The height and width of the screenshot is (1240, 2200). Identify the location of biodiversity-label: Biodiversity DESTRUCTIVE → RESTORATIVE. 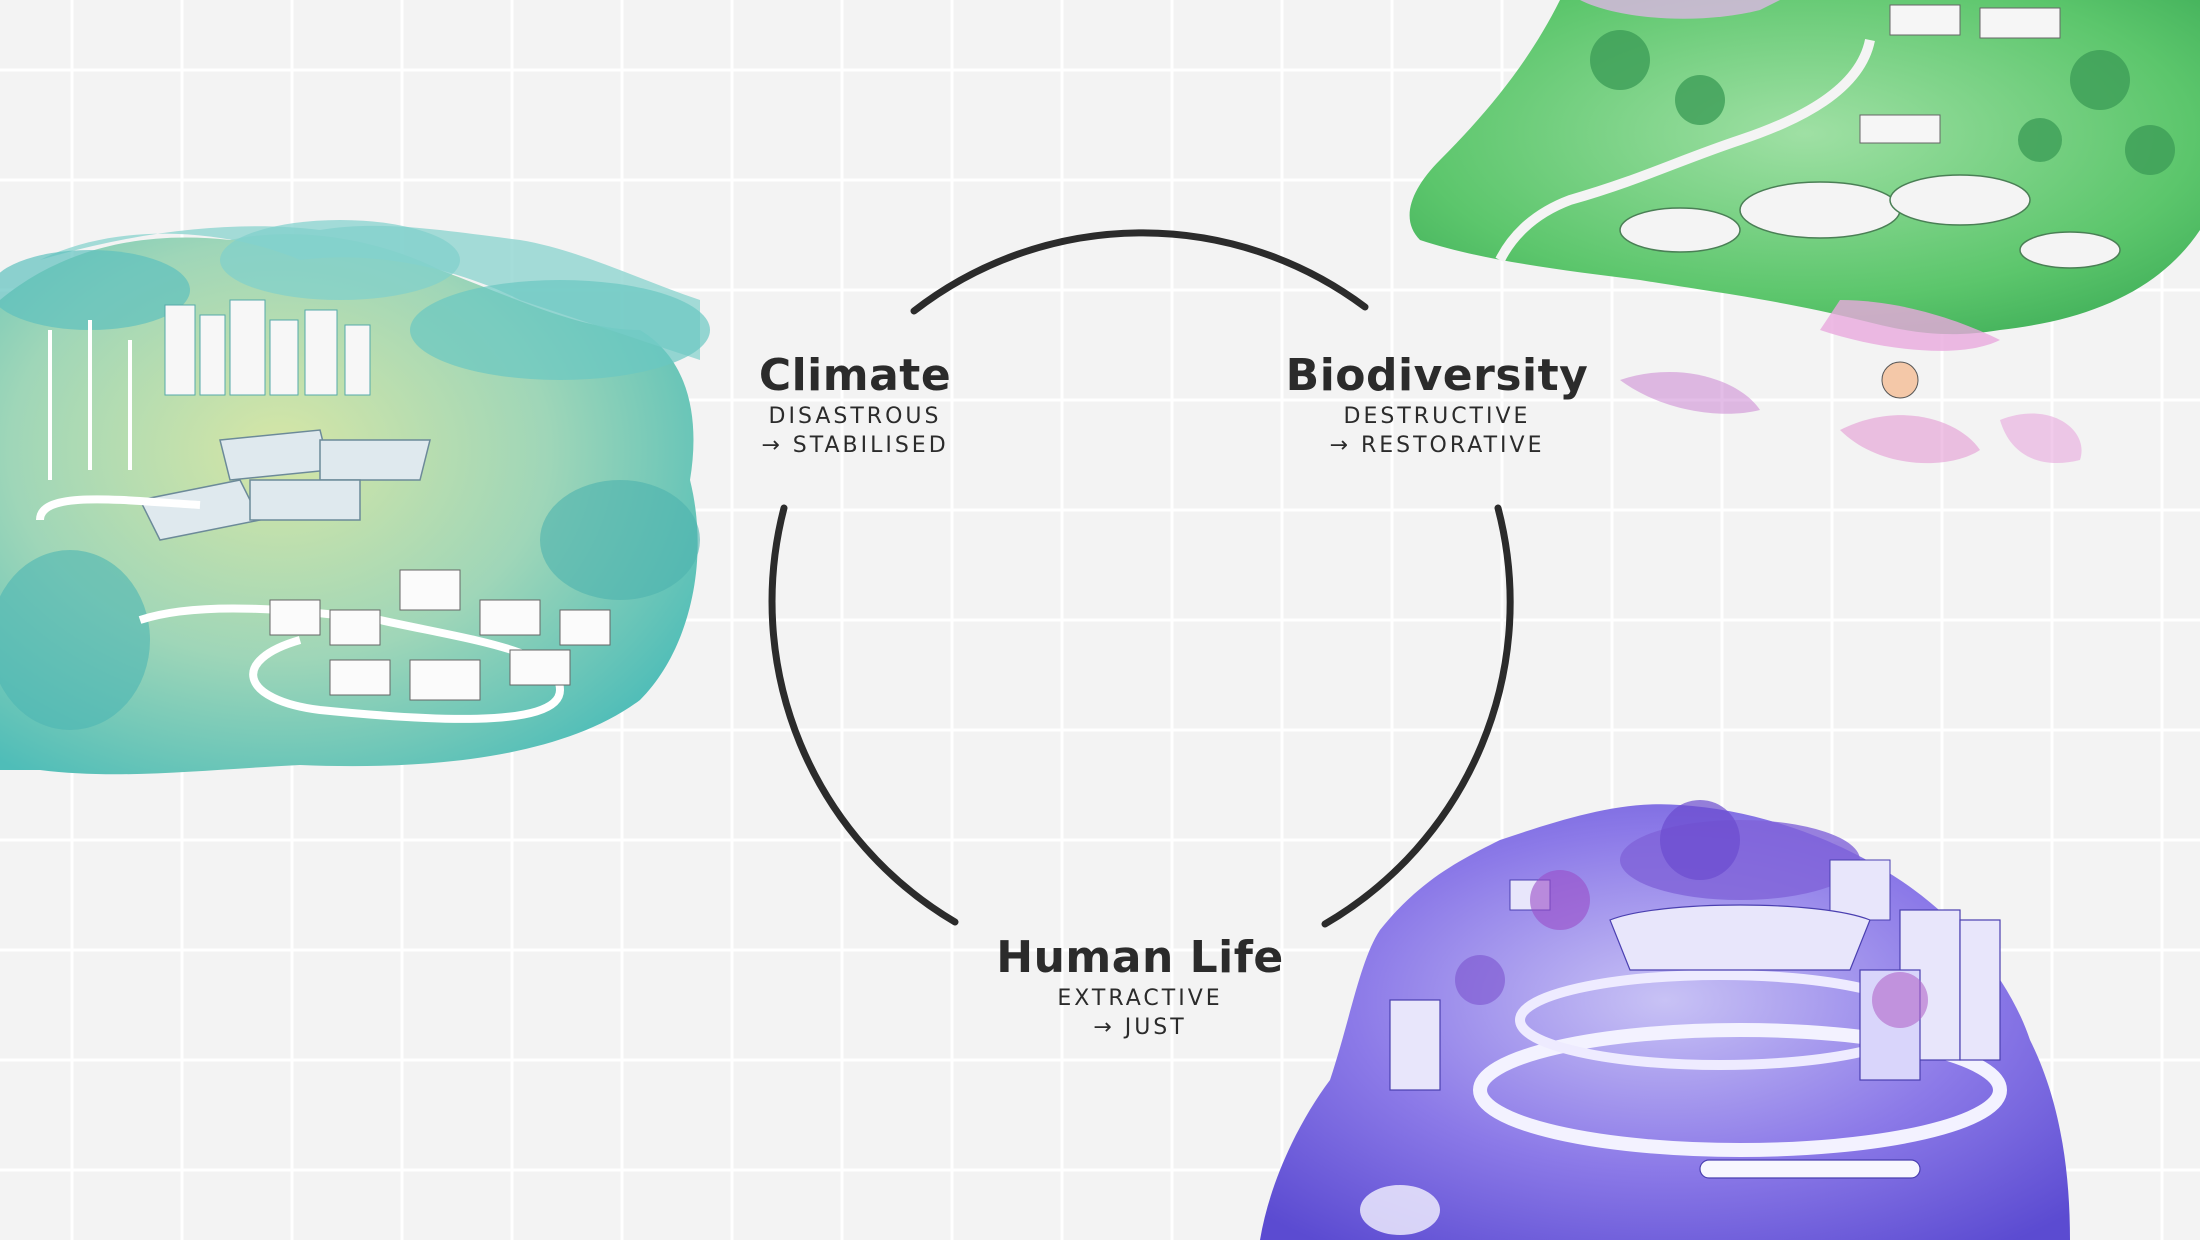
(1437, 405).